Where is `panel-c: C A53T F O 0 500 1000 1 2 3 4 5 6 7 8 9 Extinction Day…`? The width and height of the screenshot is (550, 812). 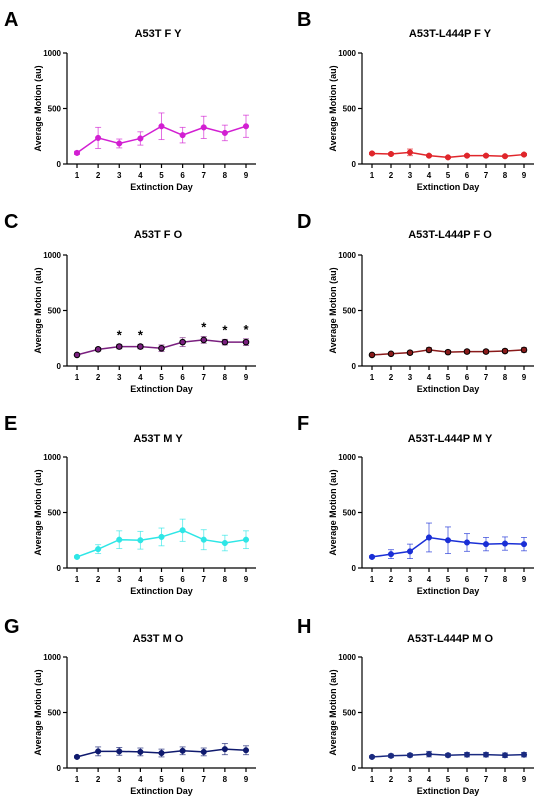
panel-c: C A53T F O 0 500 1000 1 2 3 4 5 6 7 8 9 Extinction Day… is located at coordinates (130, 302).